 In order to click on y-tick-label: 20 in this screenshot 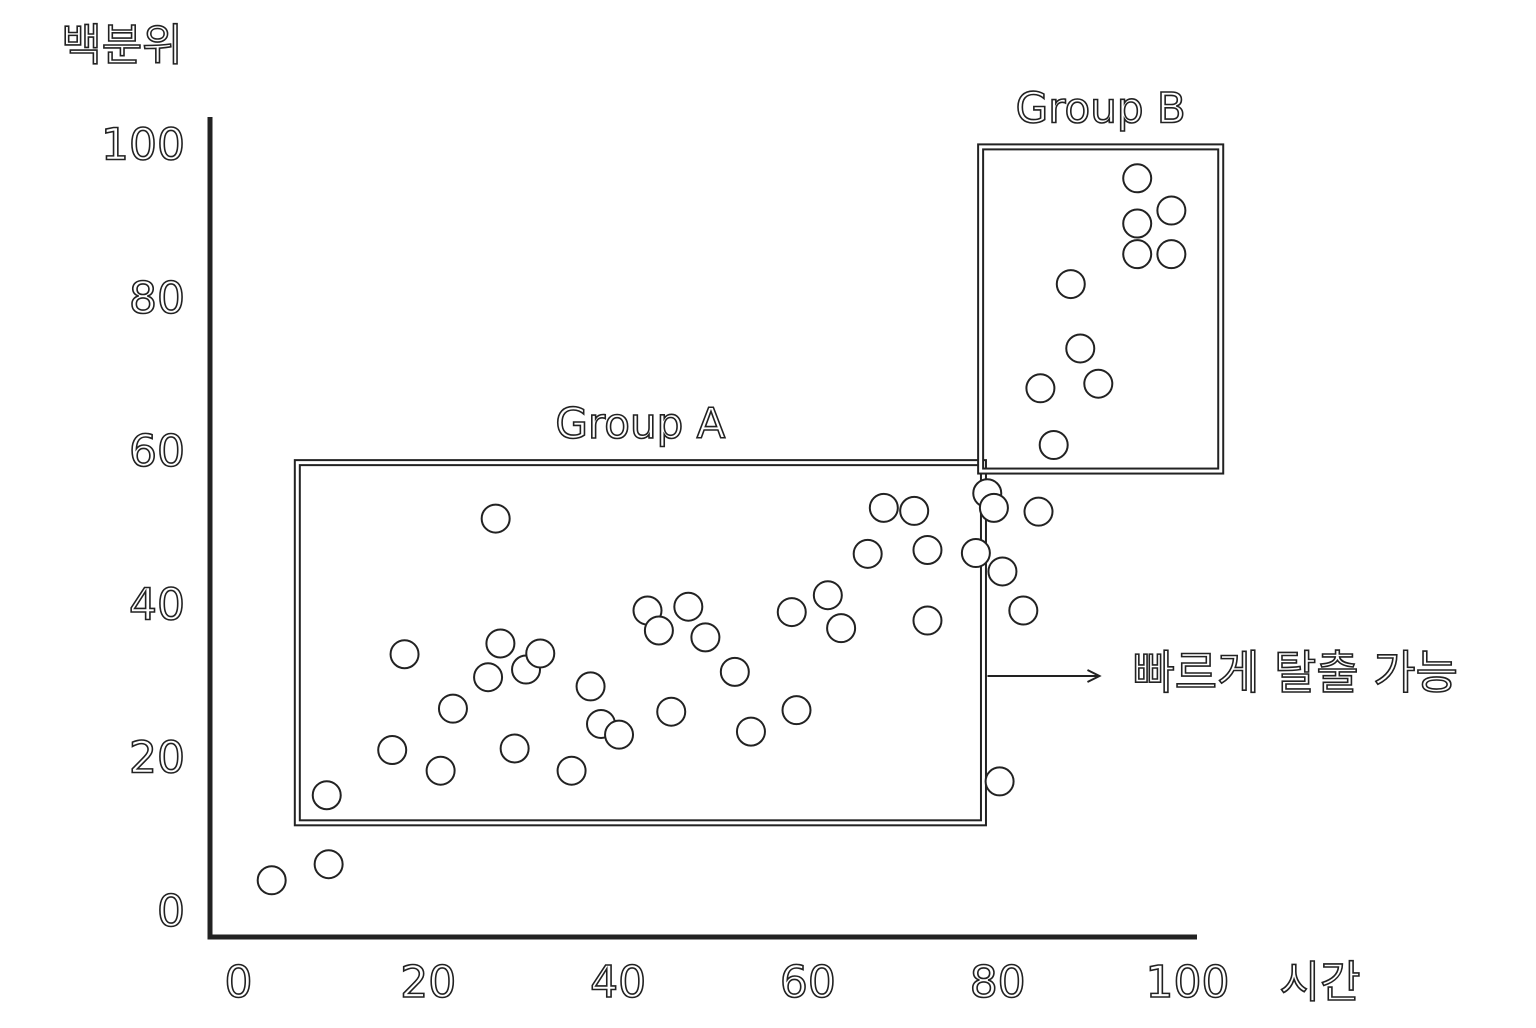, I will do `click(157, 758)`.